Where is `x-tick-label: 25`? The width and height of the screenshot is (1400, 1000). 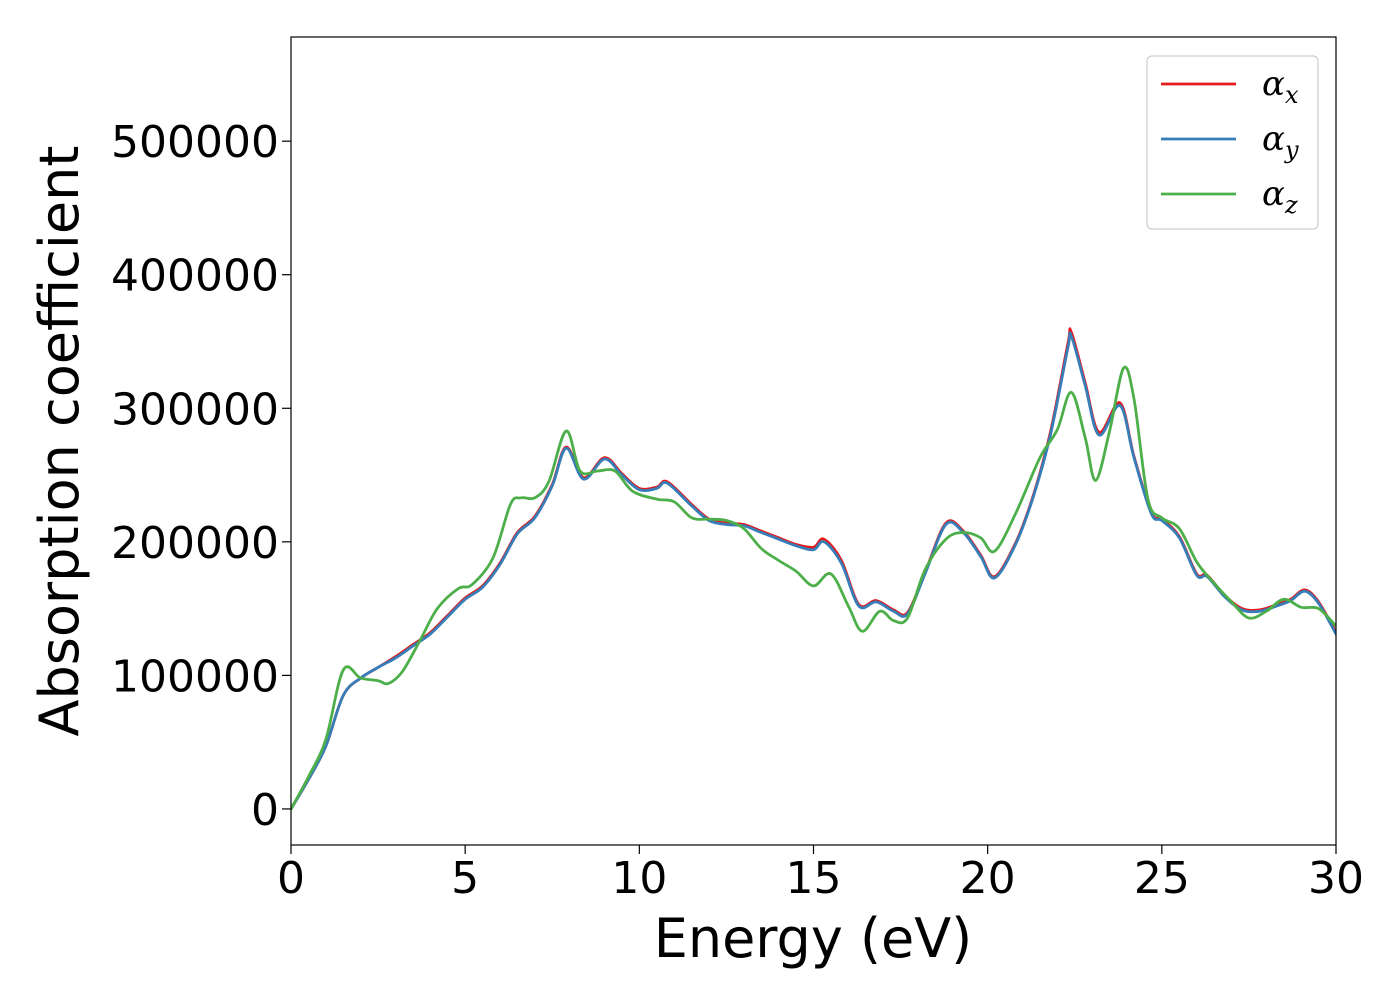 x-tick-label: 25 is located at coordinates (1162, 878).